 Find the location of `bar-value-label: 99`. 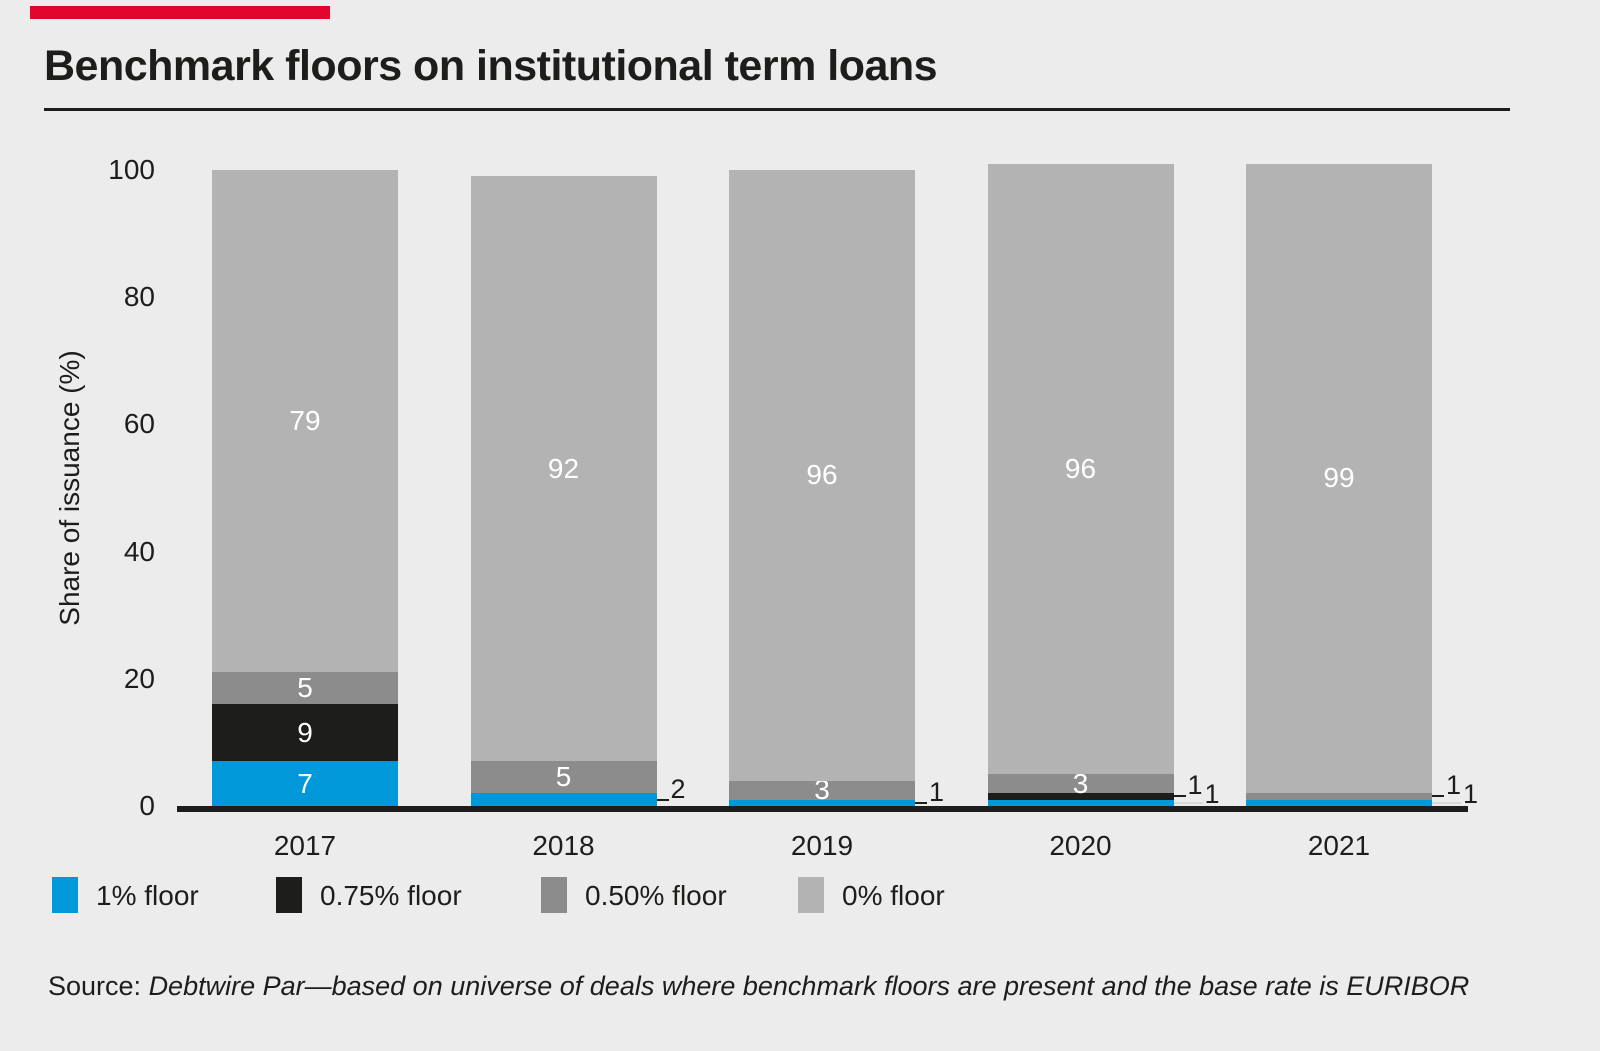

bar-value-label: 99 is located at coordinates (1339, 478).